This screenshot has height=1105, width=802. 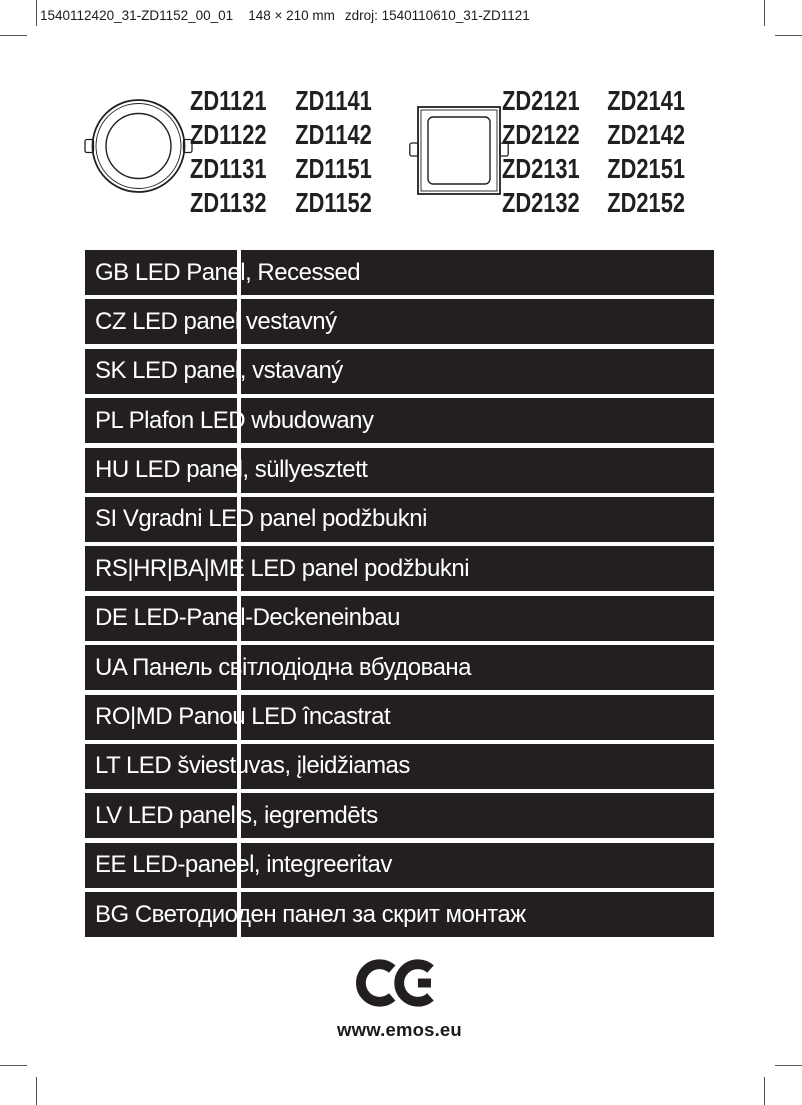 I want to click on square-panel-icon, so click(x=459, y=151).